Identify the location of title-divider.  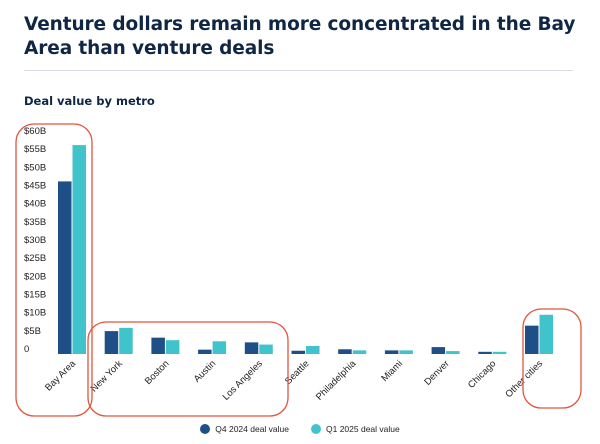
(298, 70).